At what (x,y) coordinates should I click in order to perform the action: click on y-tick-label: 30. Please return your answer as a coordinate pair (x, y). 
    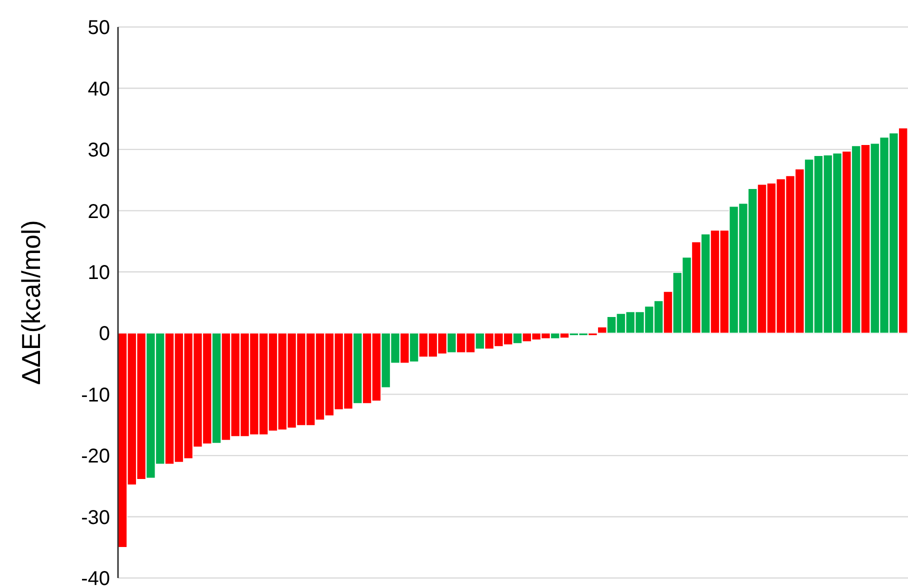
    Looking at the image, I should click on (99, 151).